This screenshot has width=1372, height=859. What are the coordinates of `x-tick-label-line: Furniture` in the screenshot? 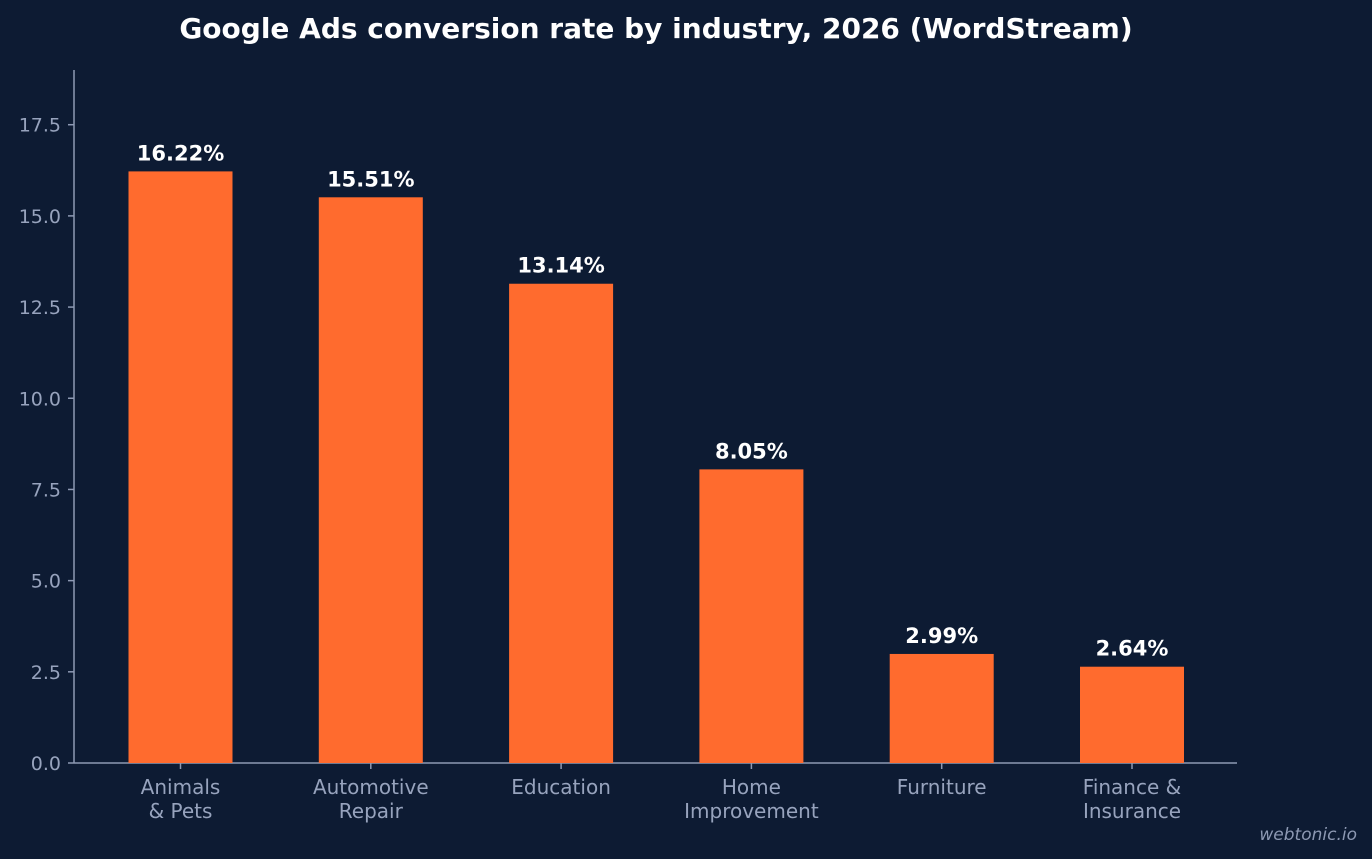 It's located at (942, 787).